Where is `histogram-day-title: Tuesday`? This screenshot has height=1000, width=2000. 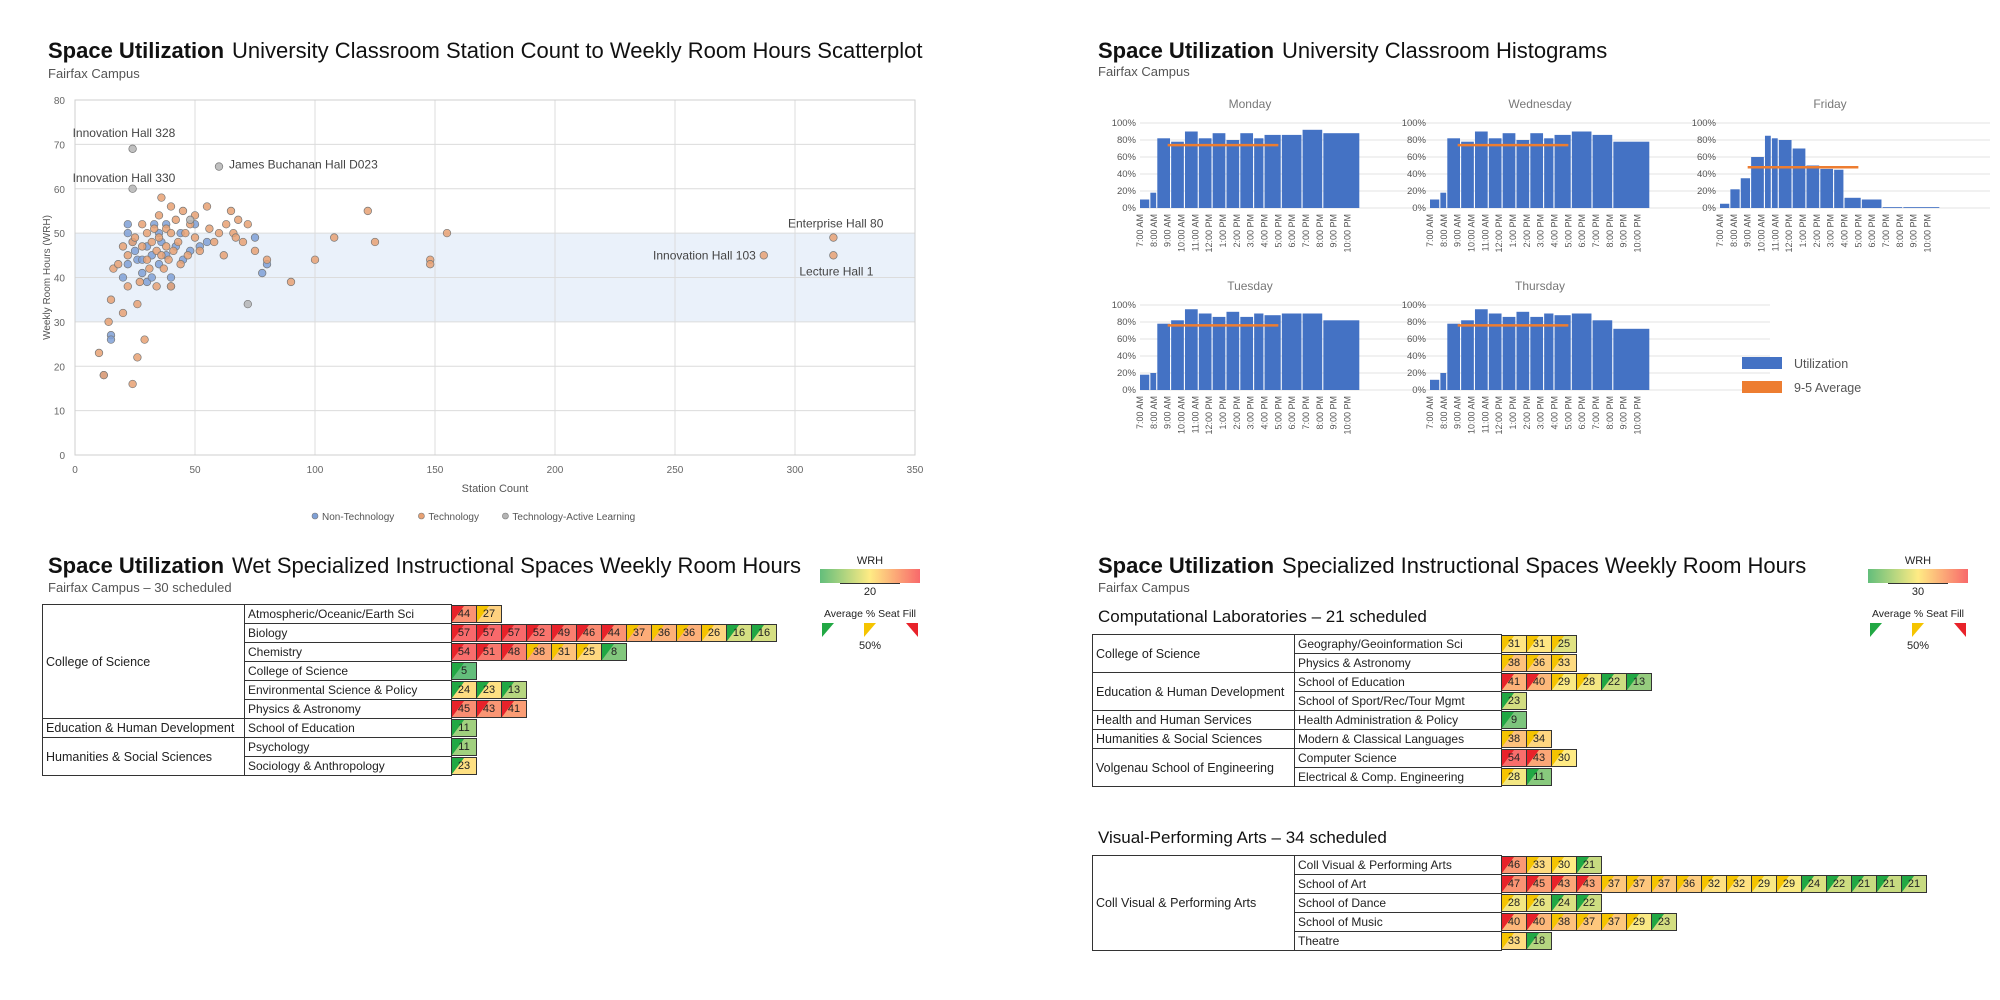 histogram-day-title: Tuesday is located at coordinates (1250, 286).